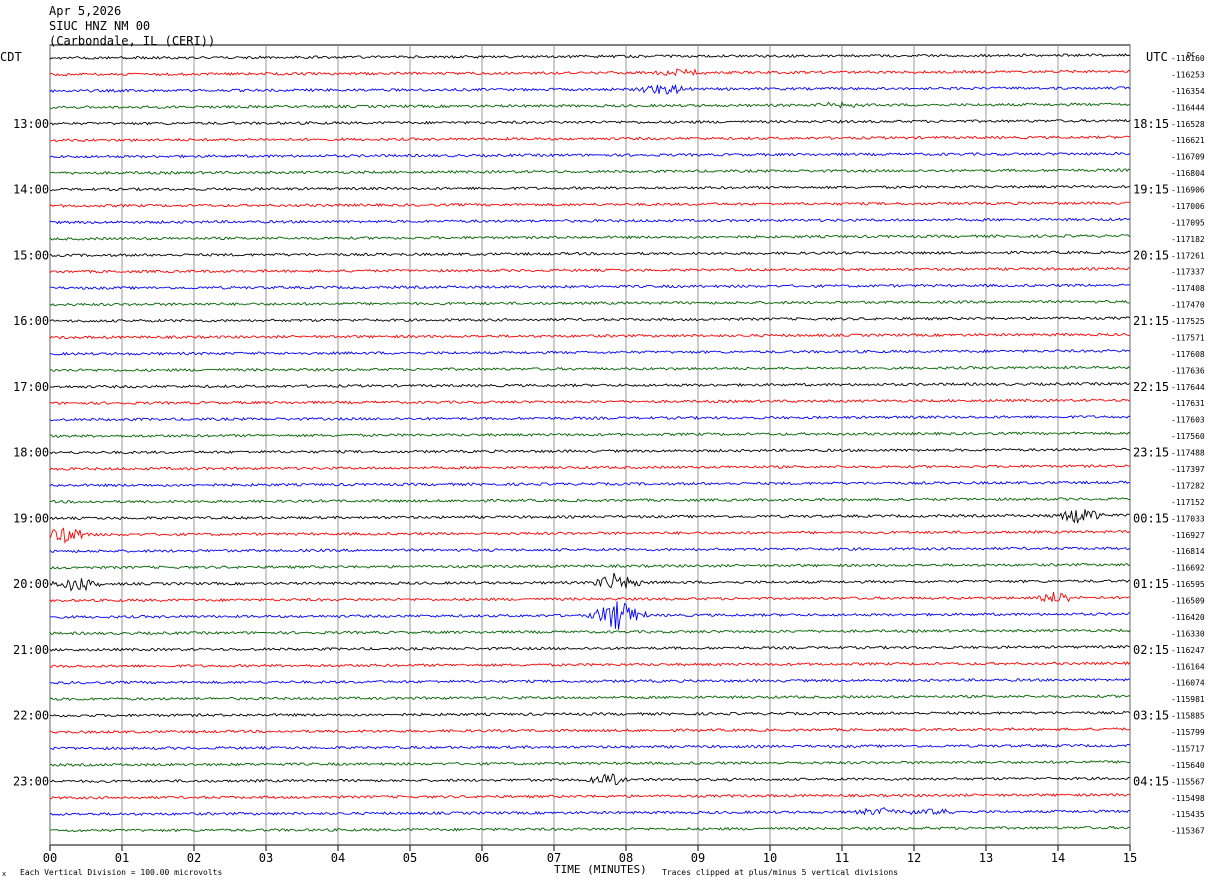 This screenshot has height=886, width=1210. I want to click on x-tick-label: 10, so click(770, 858).